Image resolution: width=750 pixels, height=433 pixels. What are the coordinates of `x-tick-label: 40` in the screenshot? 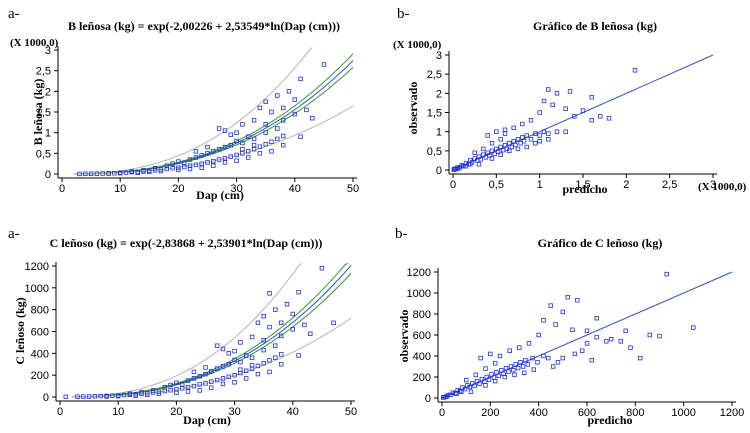 It's located at (293, 412).